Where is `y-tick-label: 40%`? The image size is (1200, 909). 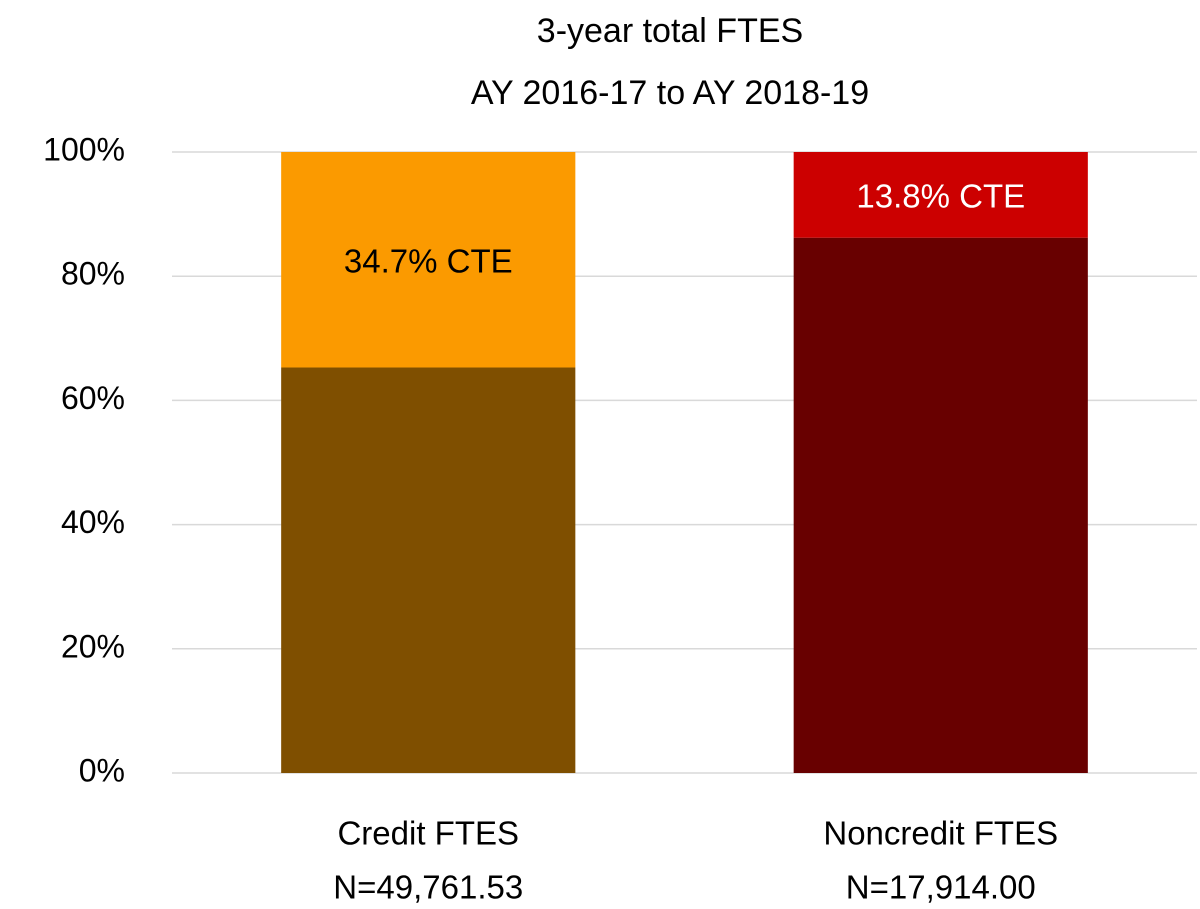 y-tick-label: 40% is located at coordinates (93, 522).